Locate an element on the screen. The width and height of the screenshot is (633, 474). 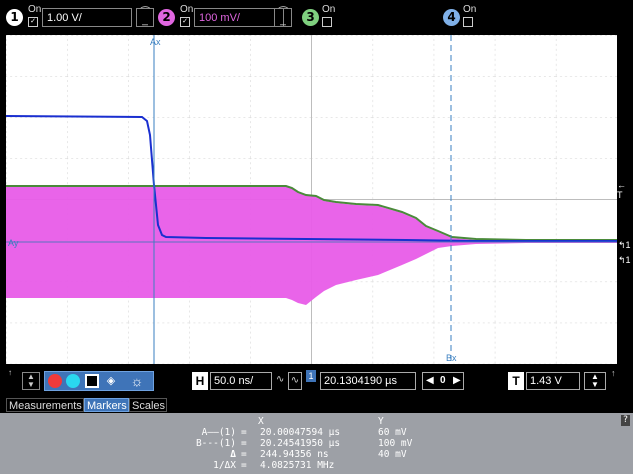
row-a-x: 20.00047594 µs is located at coordinates (300, 432).